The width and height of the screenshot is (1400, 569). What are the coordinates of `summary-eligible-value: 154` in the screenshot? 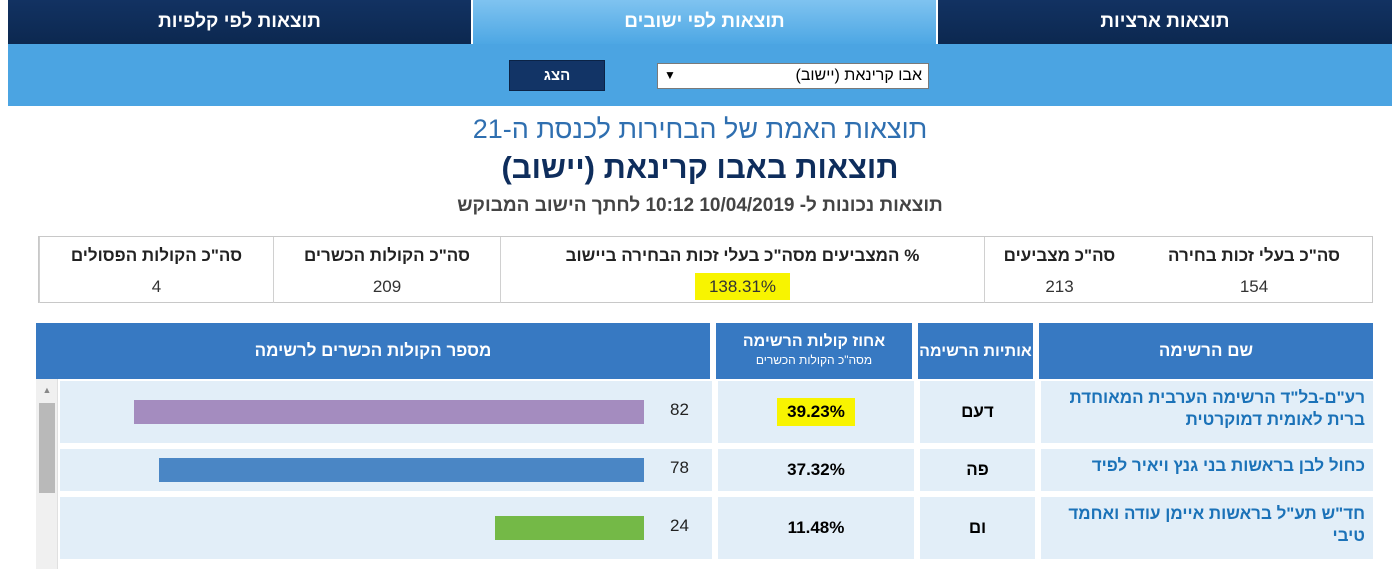 It's located at (1254, 286).